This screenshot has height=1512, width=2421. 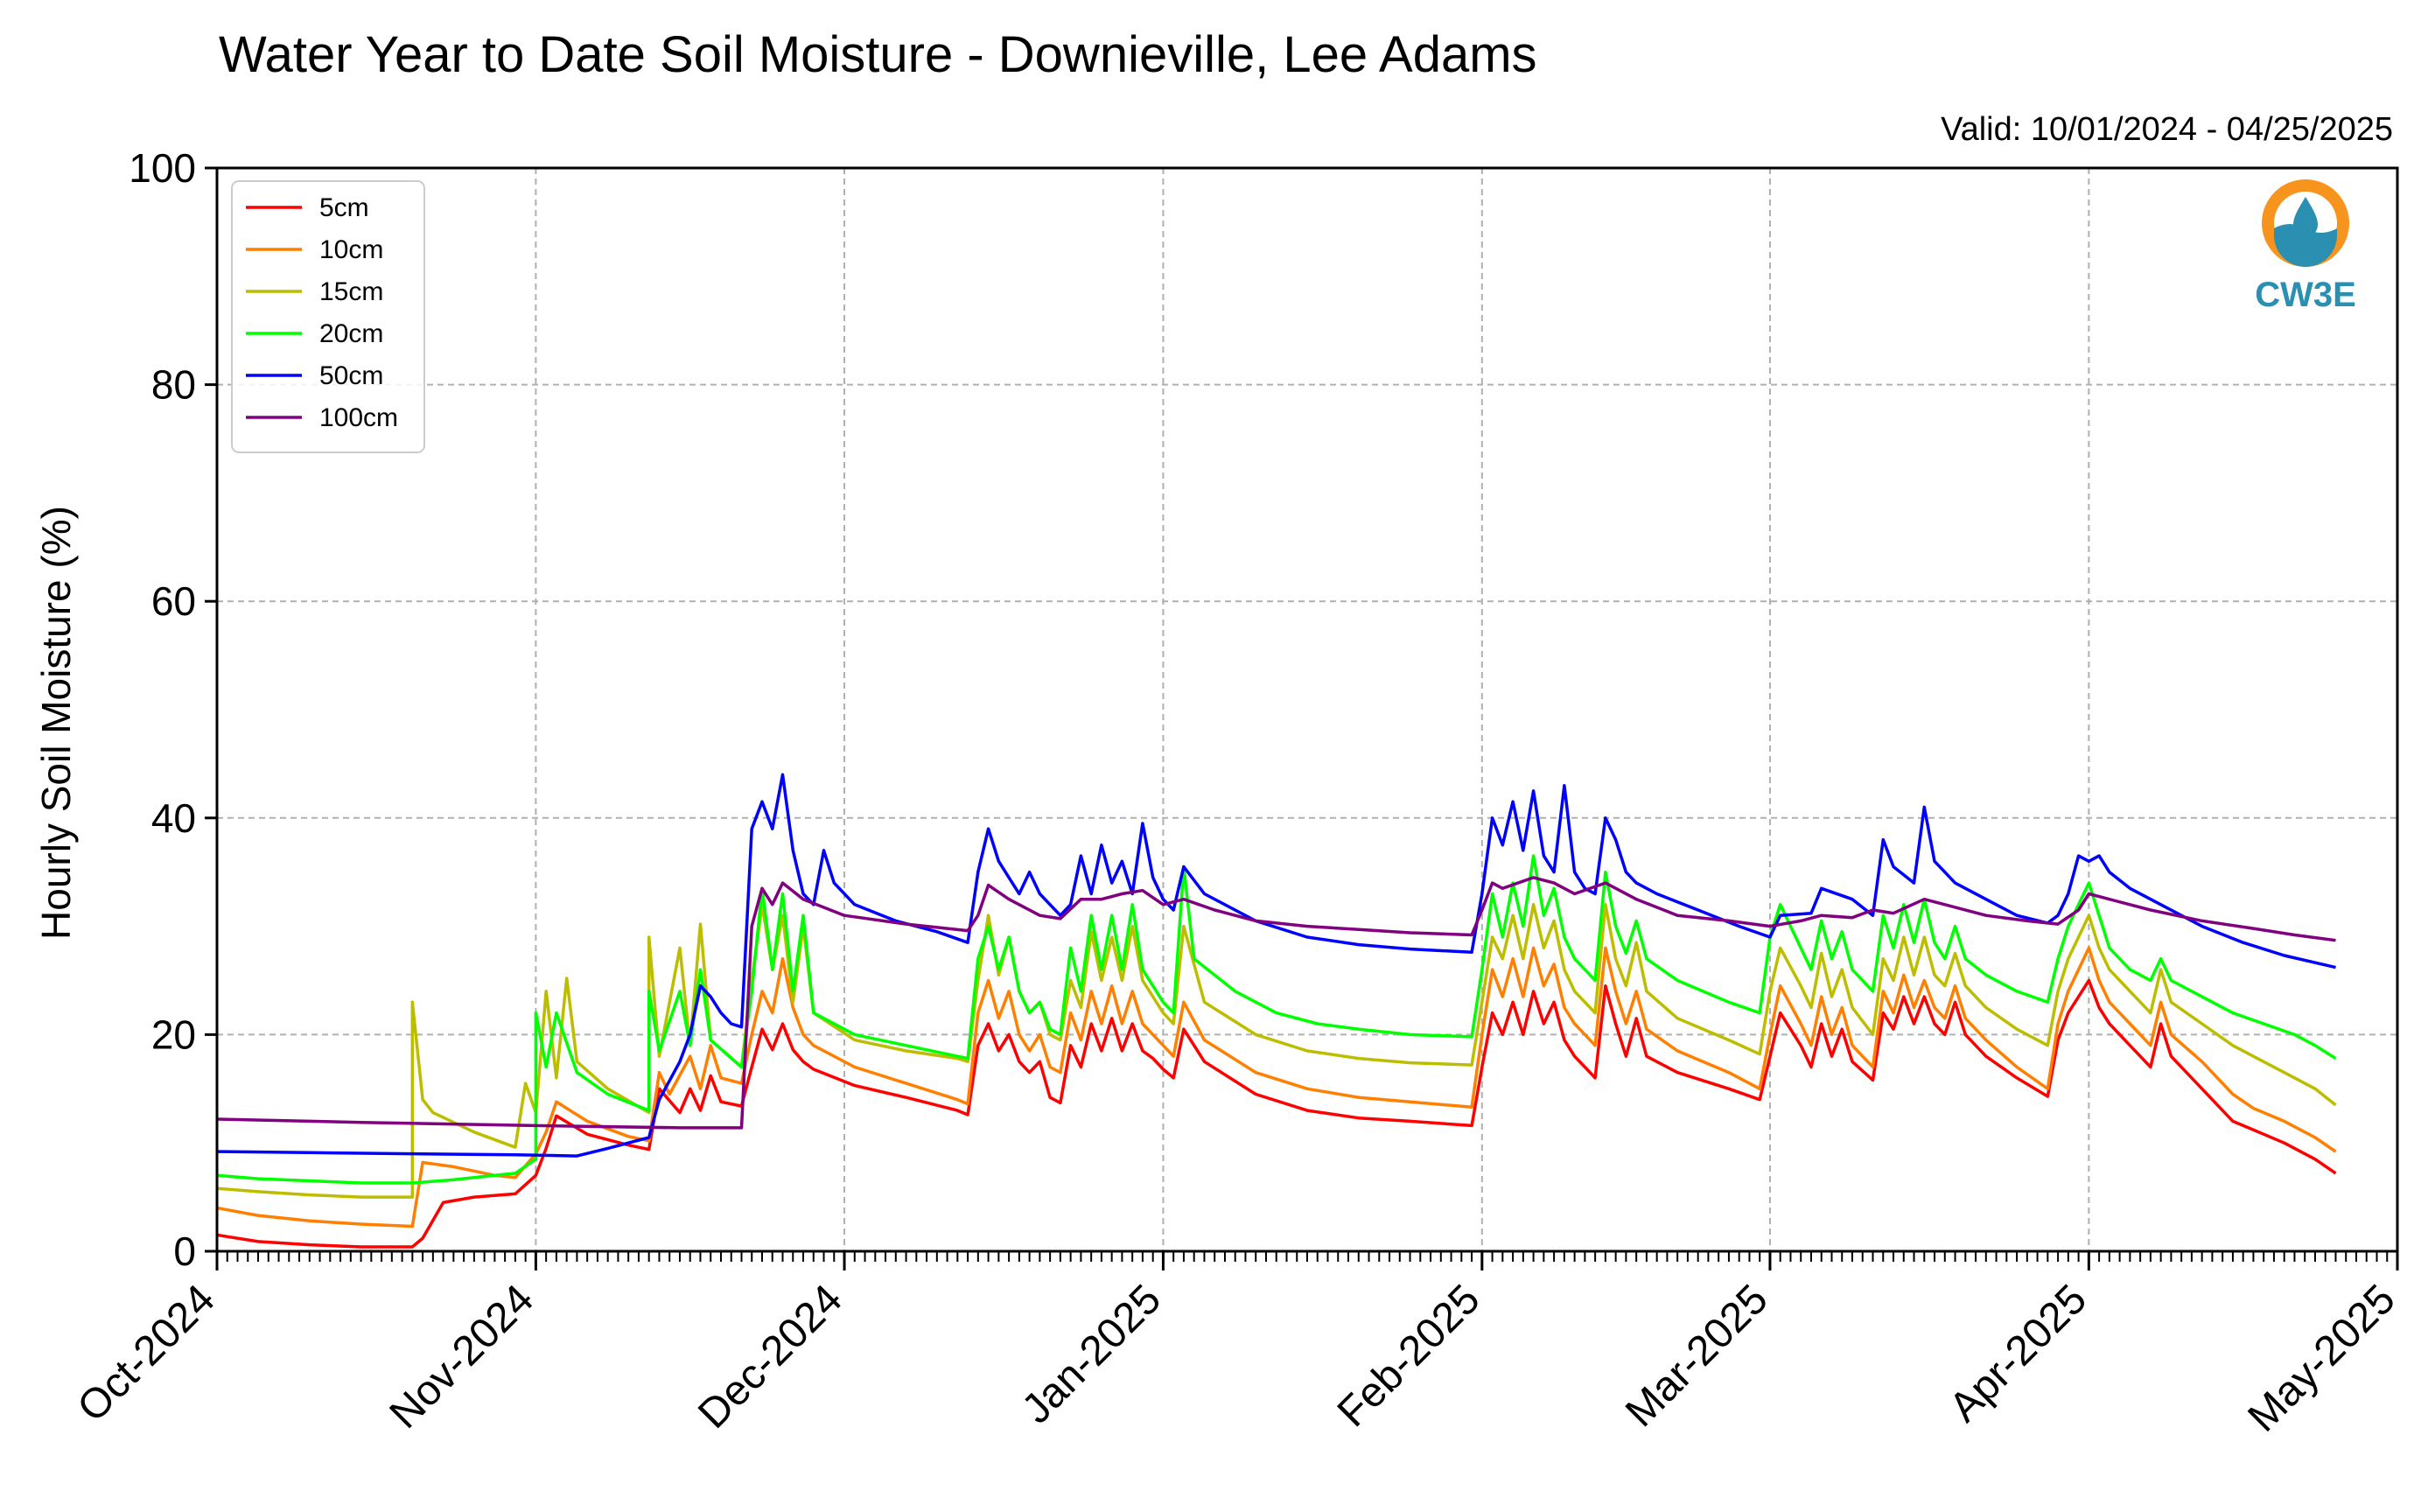 What do you see at coordinates (344, 207) in the screenshot?
I see `legend-label-5cm: 5cm` at bounding box center [344, 207].